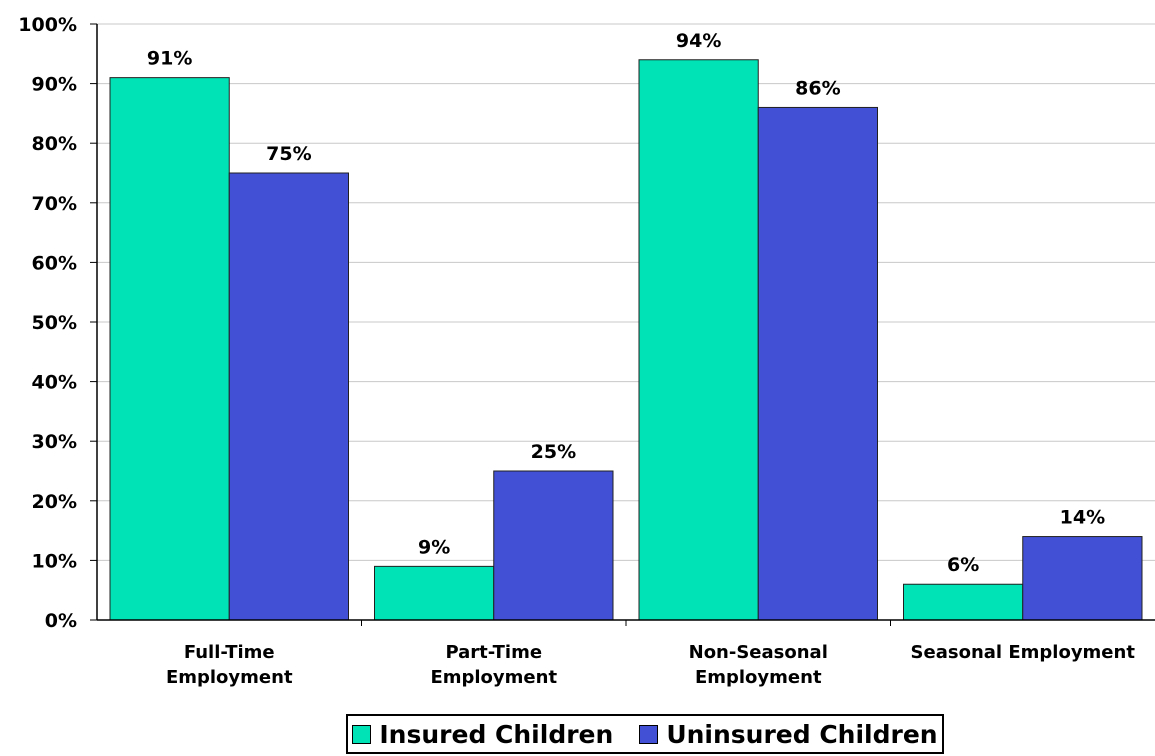  What do you see at coordinates (54, 383) in the screenshot?
I see `y-tick-label: 40%` at bounding box center [54, 383].